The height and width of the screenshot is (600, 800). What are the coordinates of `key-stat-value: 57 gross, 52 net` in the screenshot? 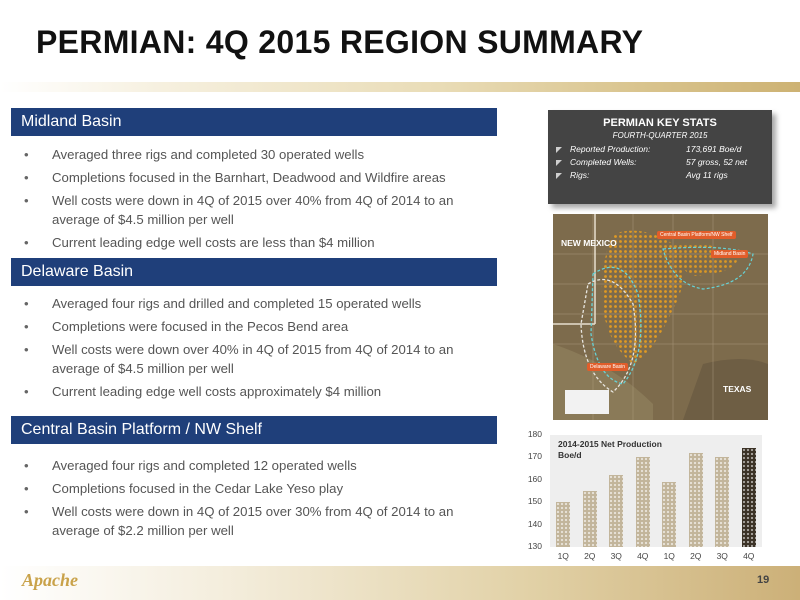 It's located at (716, 162).